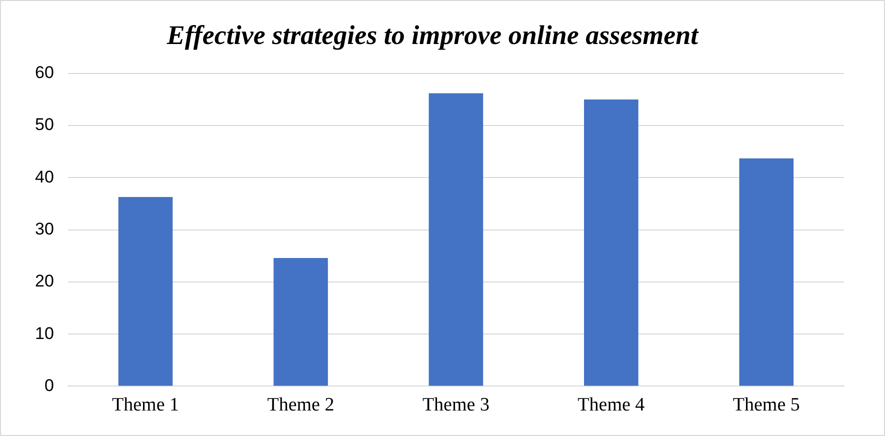 This screenshot has width=885, height=436. I want to click on y-tick-label: 0, so click(49, 385).